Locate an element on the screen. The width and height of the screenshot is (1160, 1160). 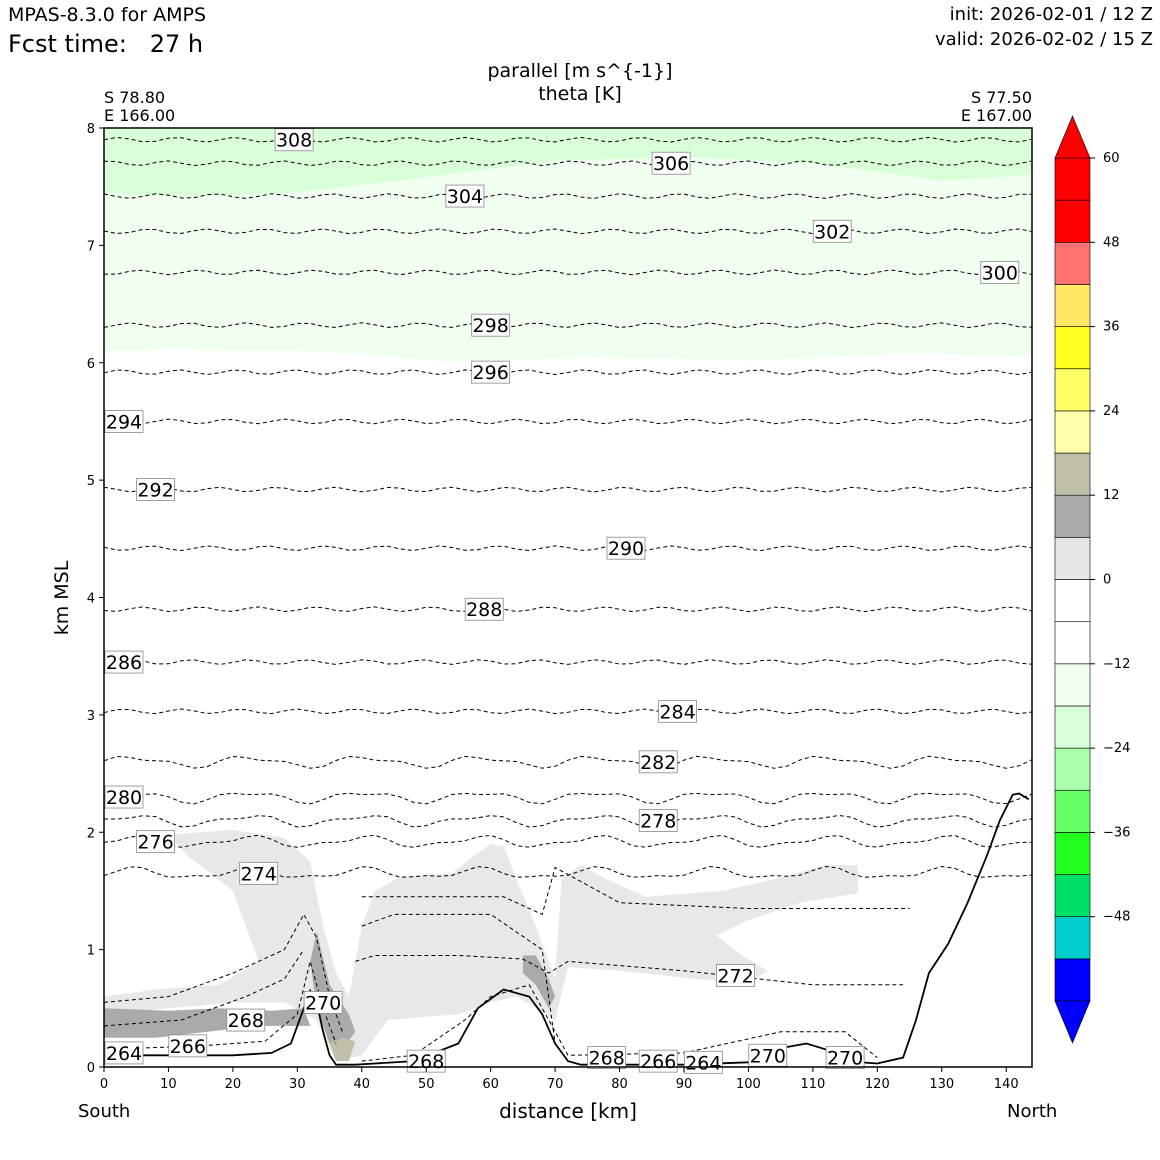
x-tick-label: 30 is located at coordinates (297, 1084).